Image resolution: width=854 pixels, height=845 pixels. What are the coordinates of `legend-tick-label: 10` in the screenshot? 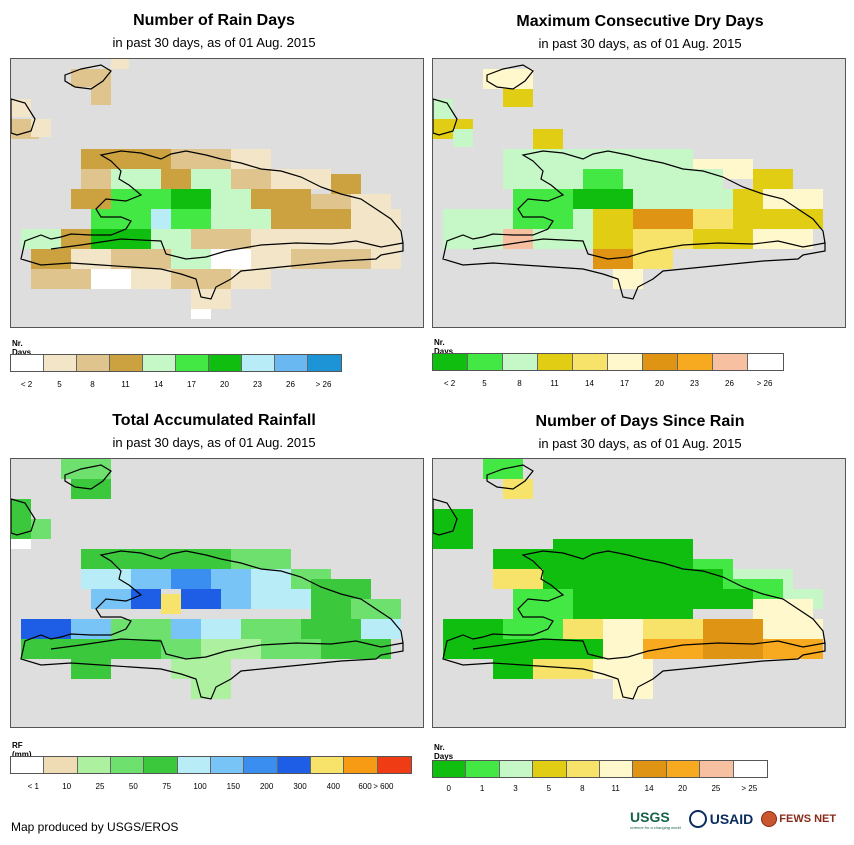 It's located at (67, 786).